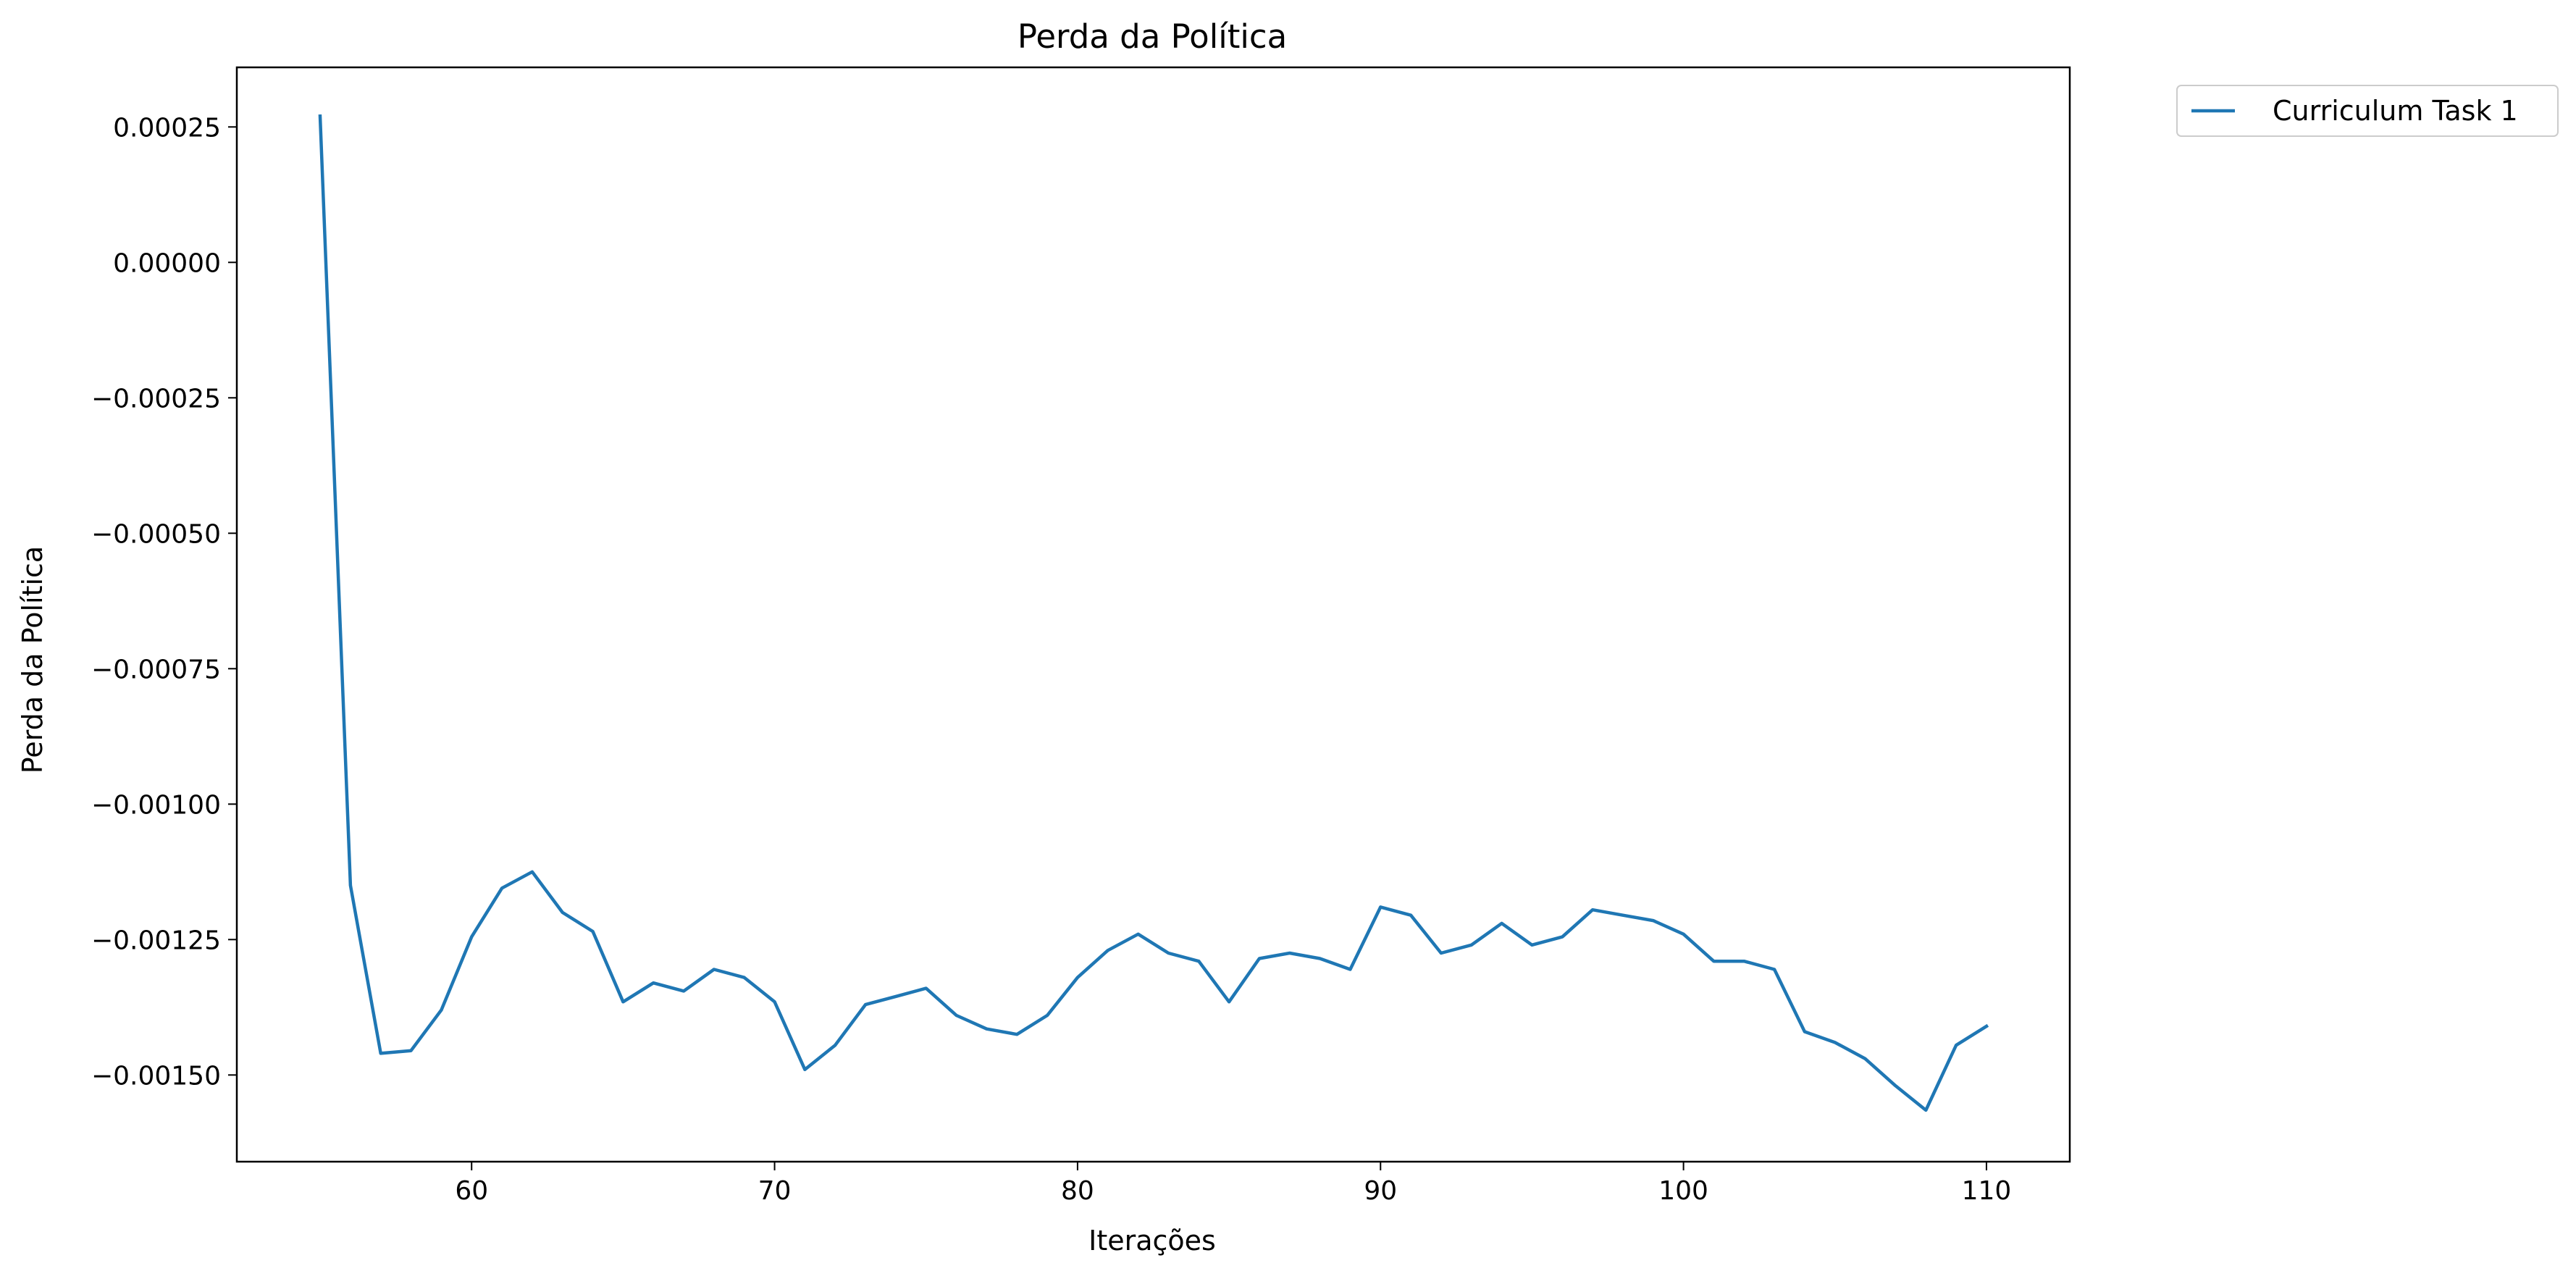  I want to click on x-axis-title: Iterações, so click(1152, 1241).